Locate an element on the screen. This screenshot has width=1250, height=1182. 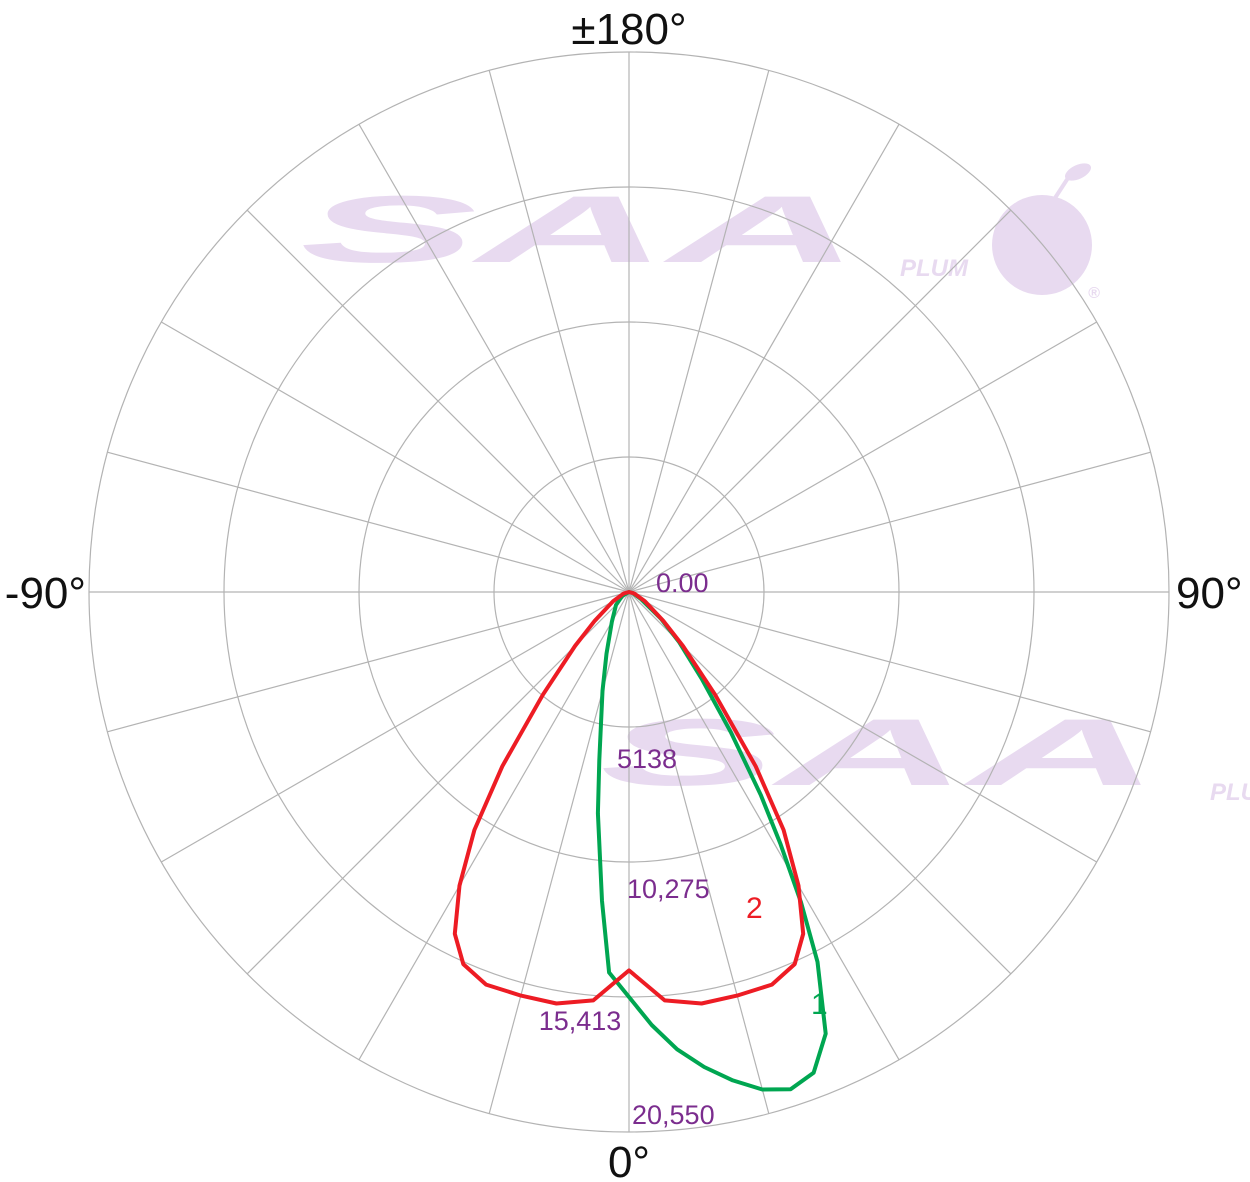
radial-tick-label: 0.00 is located at coordinates (682, 583).